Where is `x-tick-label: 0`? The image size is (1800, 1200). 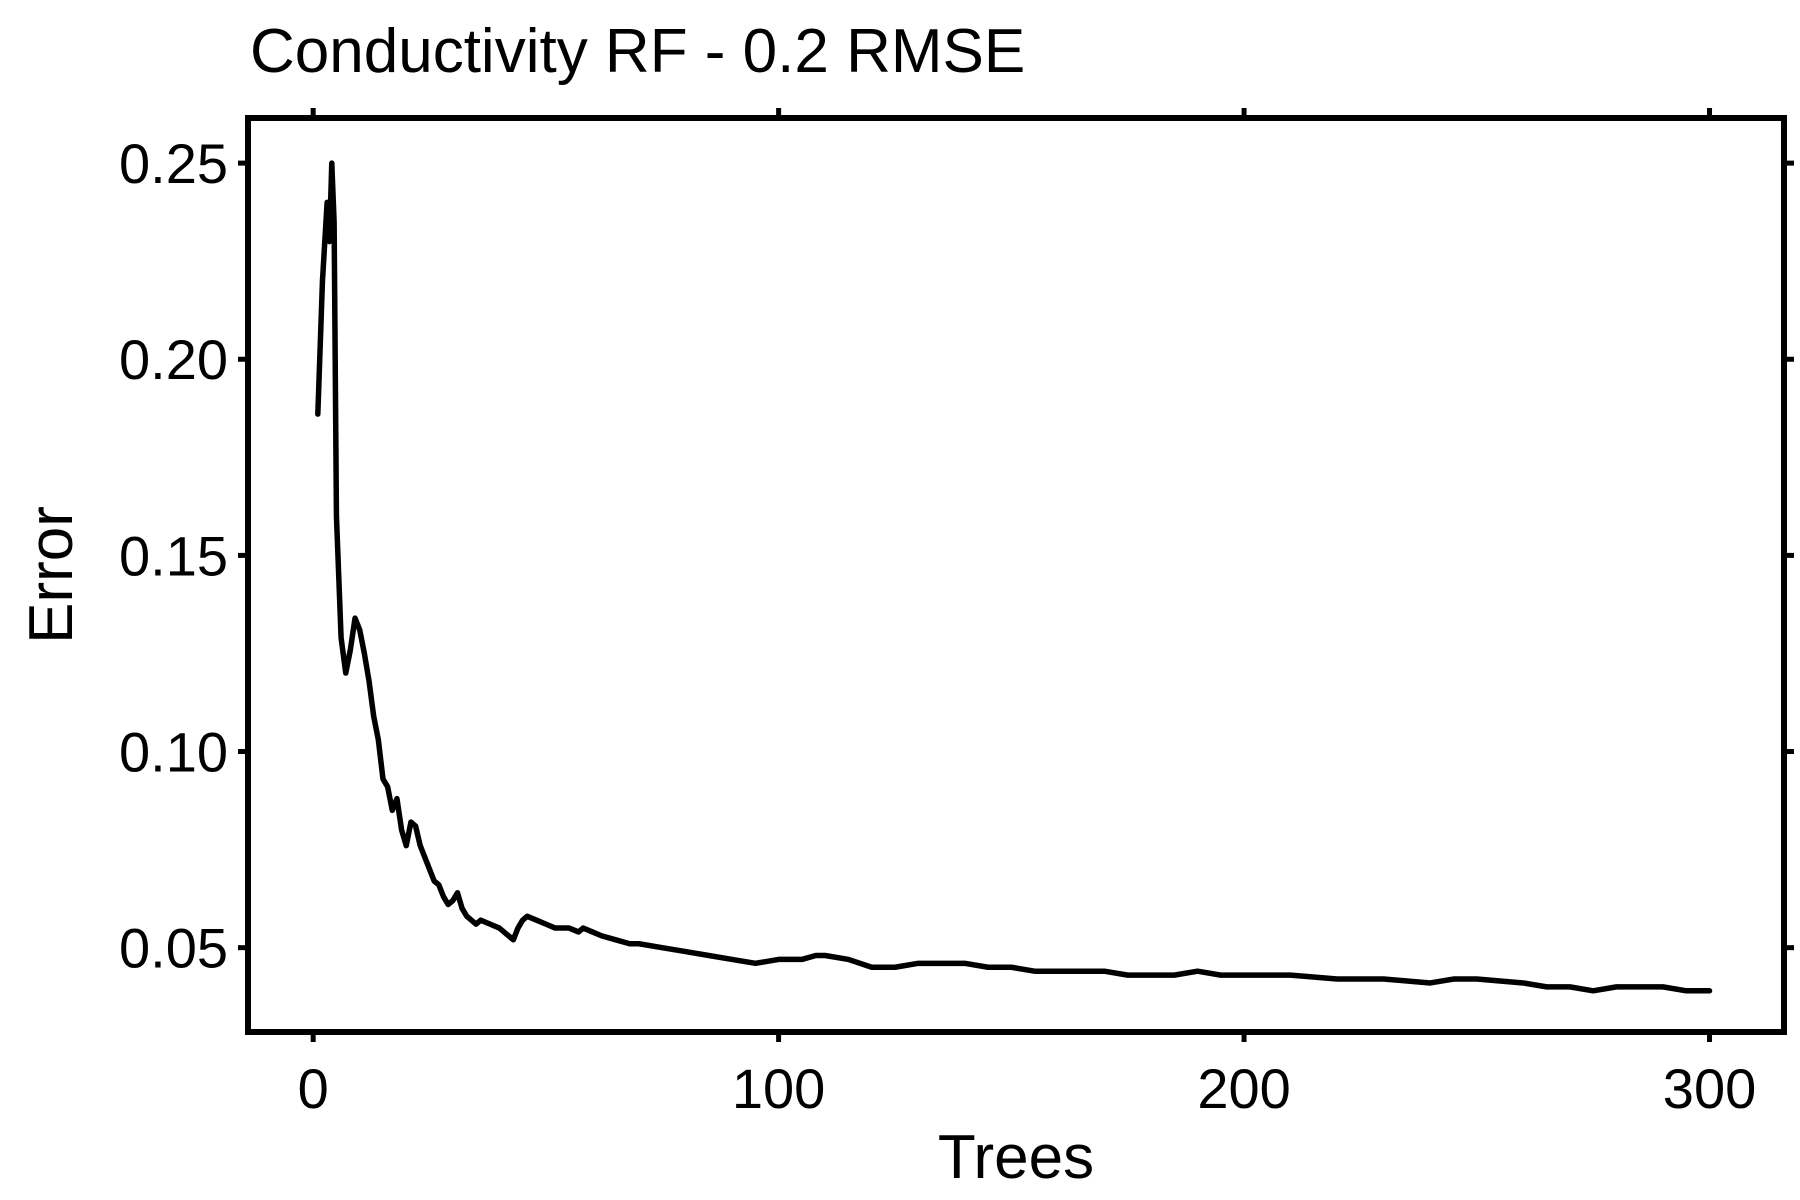 x-tick-label: 0 is located at coordinates (313, 1088).